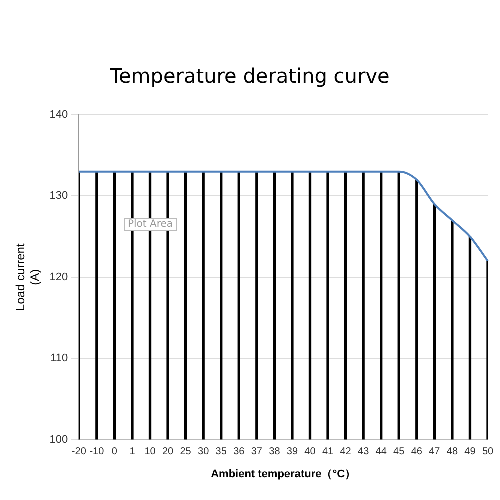  Describe the element at coordinates (292, 452) in the screenshot. I see `x-tick-label: 39` at that location.